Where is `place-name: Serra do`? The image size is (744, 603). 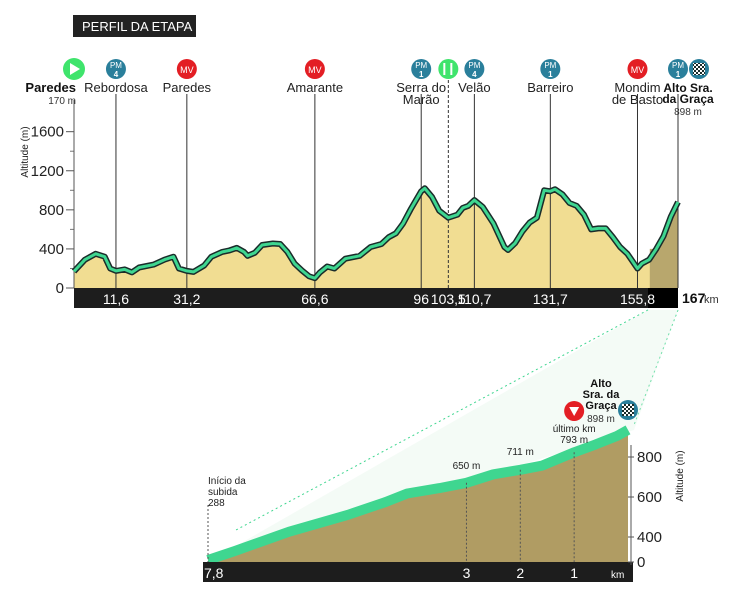 place-name: Serra do is located at coordinates (421, 87).